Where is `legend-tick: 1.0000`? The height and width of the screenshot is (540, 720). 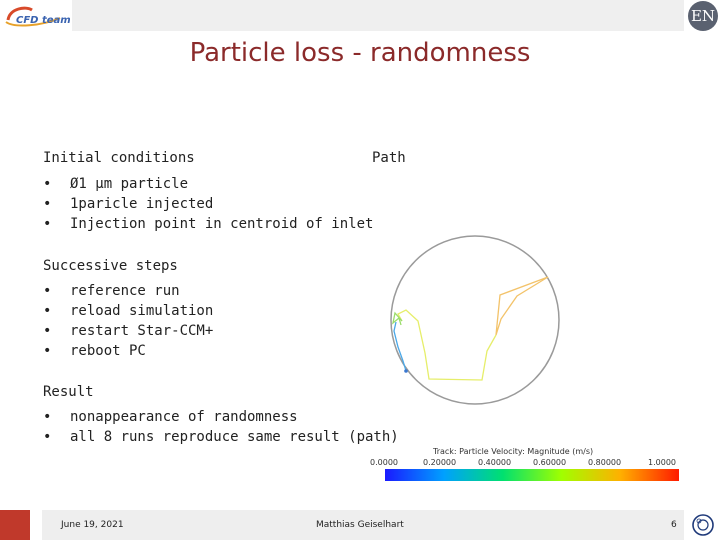
legend-tick: 1.0000 is located at coordinates (662, 462).